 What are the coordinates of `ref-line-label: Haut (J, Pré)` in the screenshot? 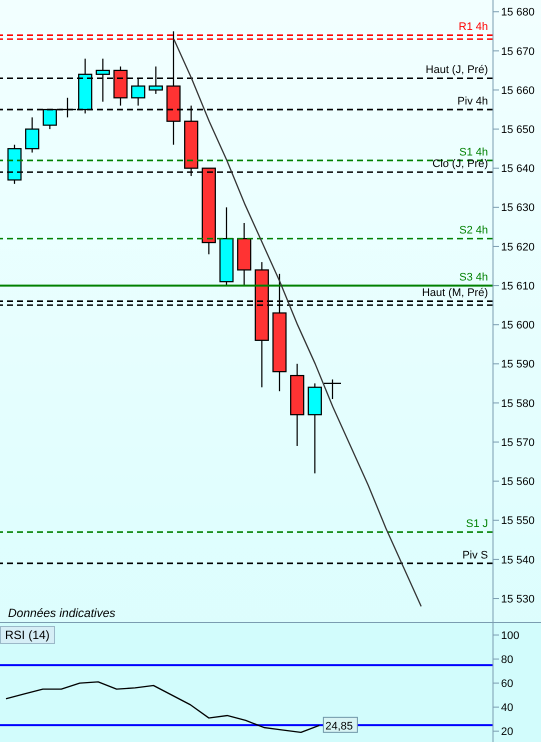 It's located at (457, 70).